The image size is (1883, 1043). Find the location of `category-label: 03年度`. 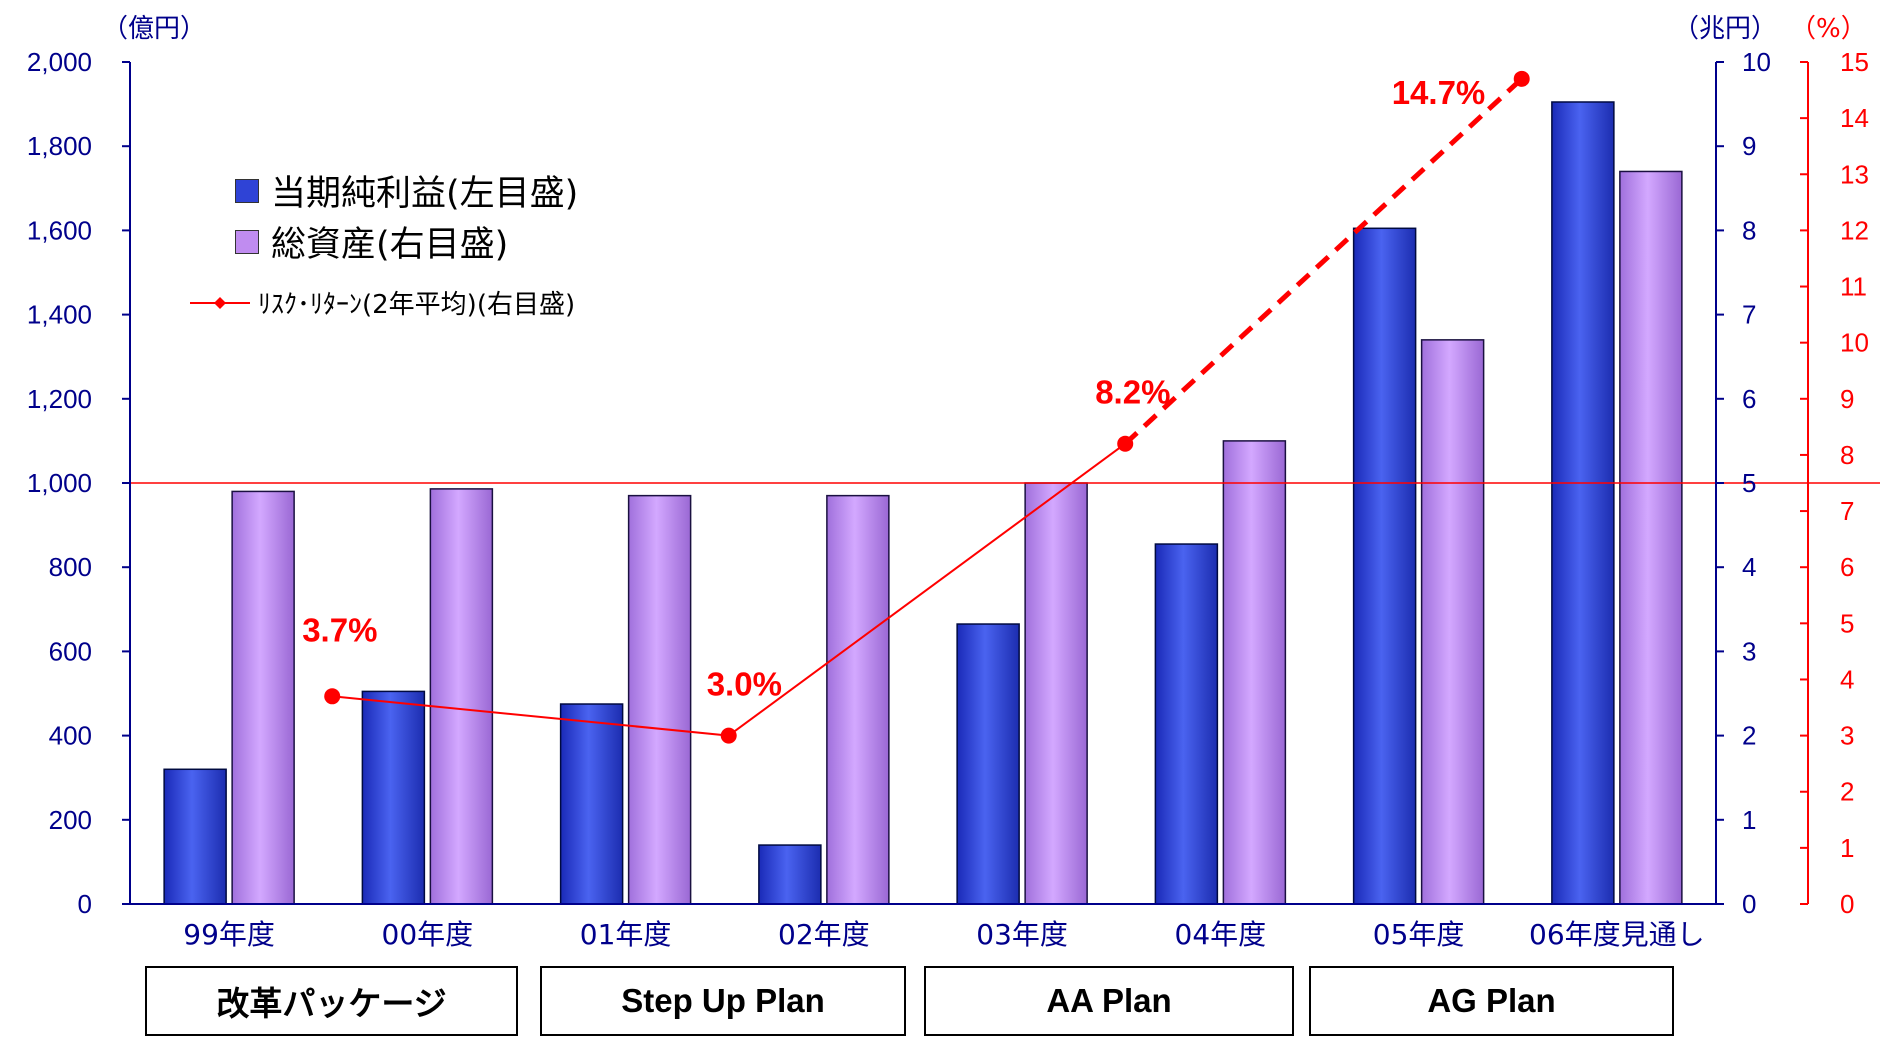

category-label: 03年度 is located at coordinates (1022, 934).